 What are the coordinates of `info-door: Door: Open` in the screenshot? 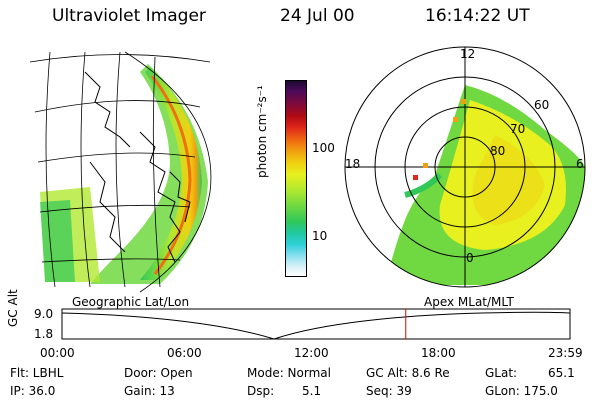 It's located at (158, 373).